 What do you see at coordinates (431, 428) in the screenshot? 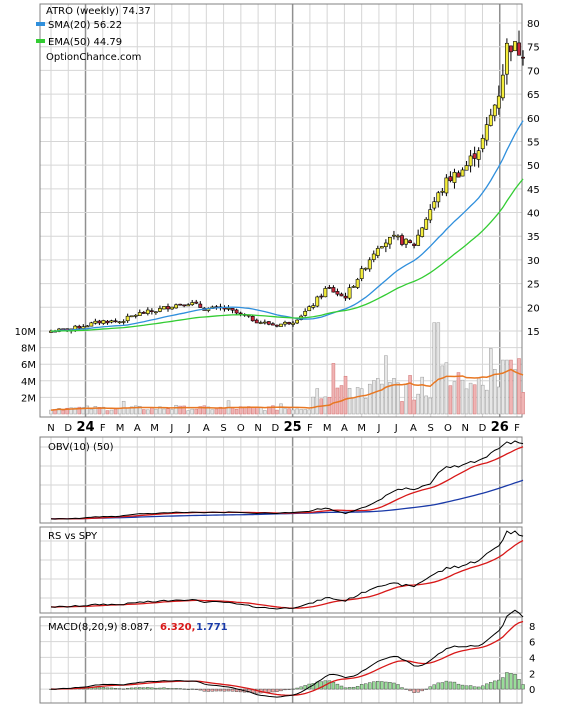
I see `x-tick-label: S` at bounding box center [431, 428].